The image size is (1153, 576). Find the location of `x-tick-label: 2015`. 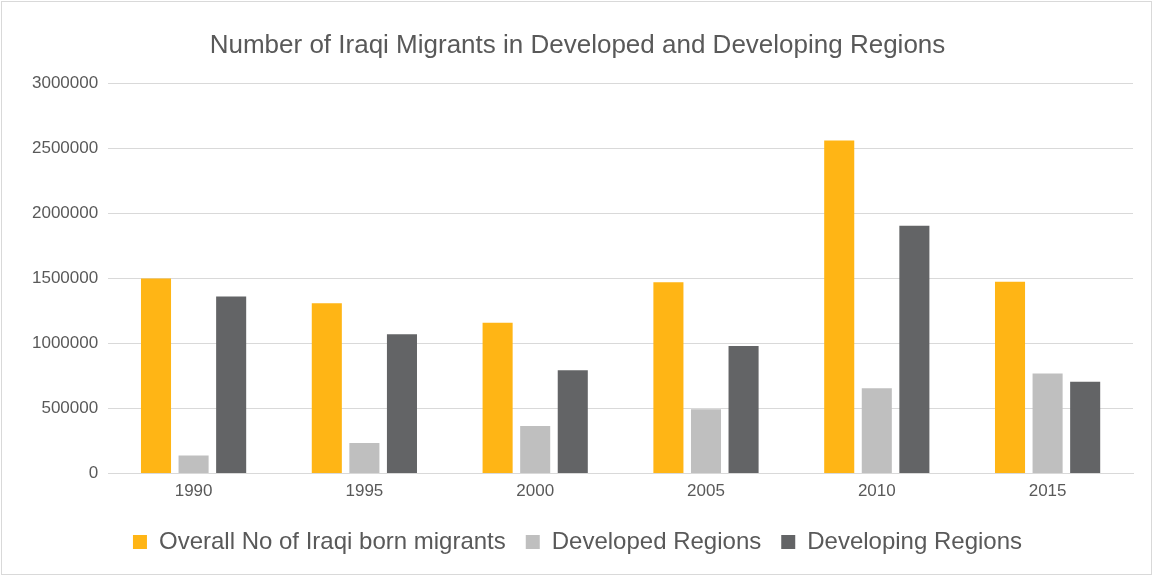

x-tick-label: 2015 is located at coordinates (1047, 491).